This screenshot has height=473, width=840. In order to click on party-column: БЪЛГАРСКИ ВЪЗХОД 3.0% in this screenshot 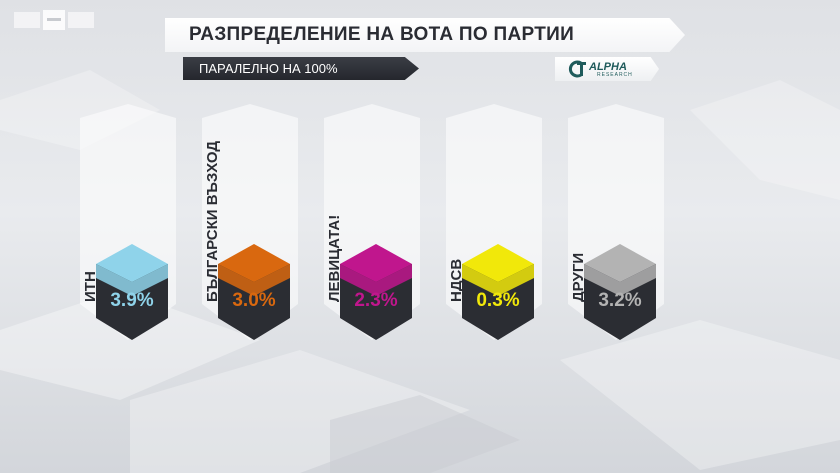, I will do `click(250, 224)`.